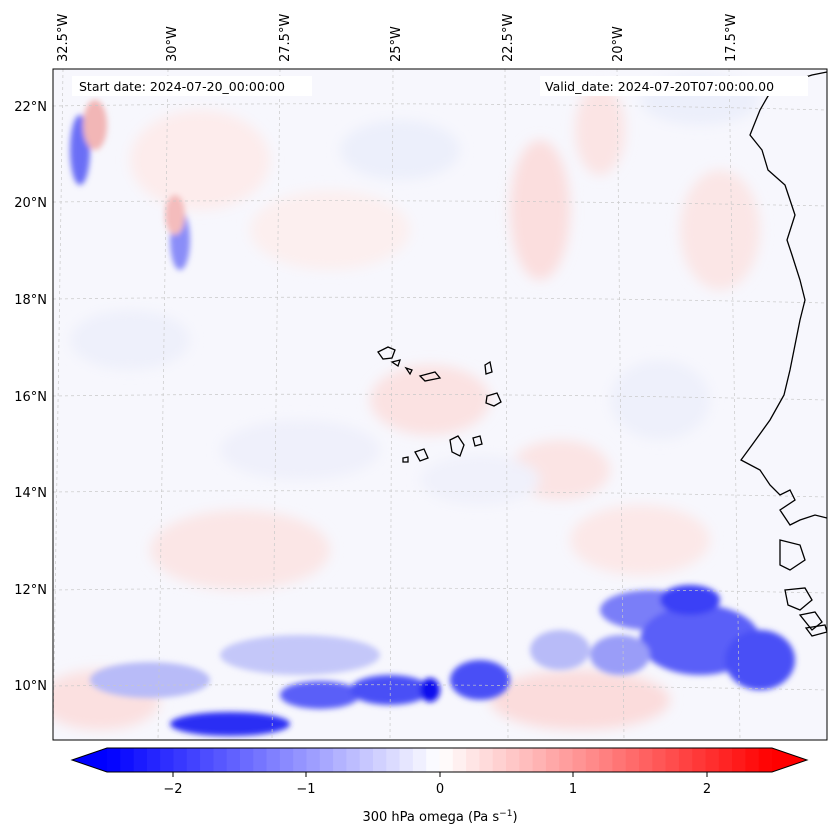 The height and width of the screenshot is (839, 837). Describe the element at coordinates (89, 760) in the screenshot. I see `colorbar-extend-min` at that location.